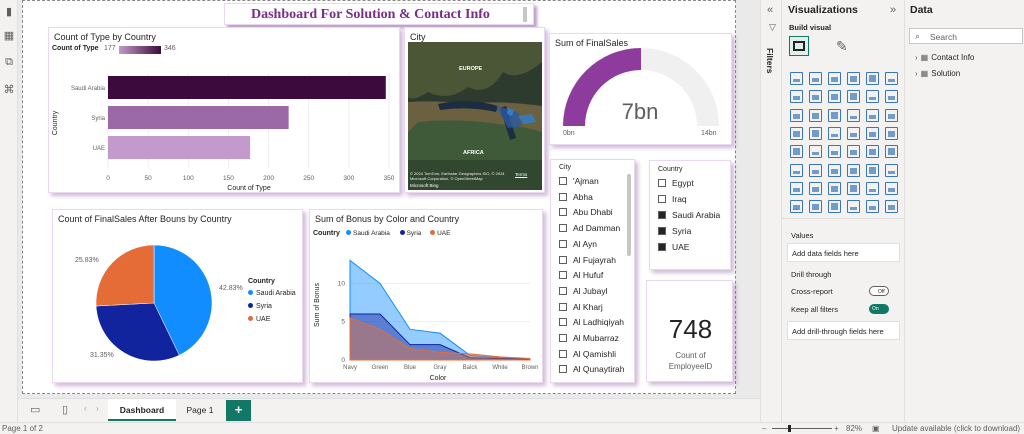 The image size is (1024, 434). Describe the element at coordinates (956, 428) in the screenshot. I see `update-notice: Update available (click to download)` at that location.